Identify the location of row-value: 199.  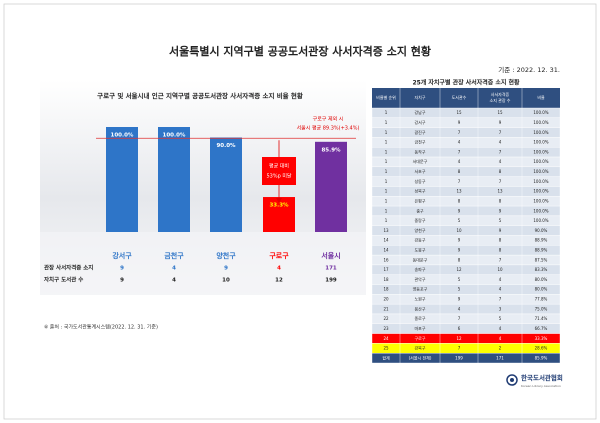
(331, 281).